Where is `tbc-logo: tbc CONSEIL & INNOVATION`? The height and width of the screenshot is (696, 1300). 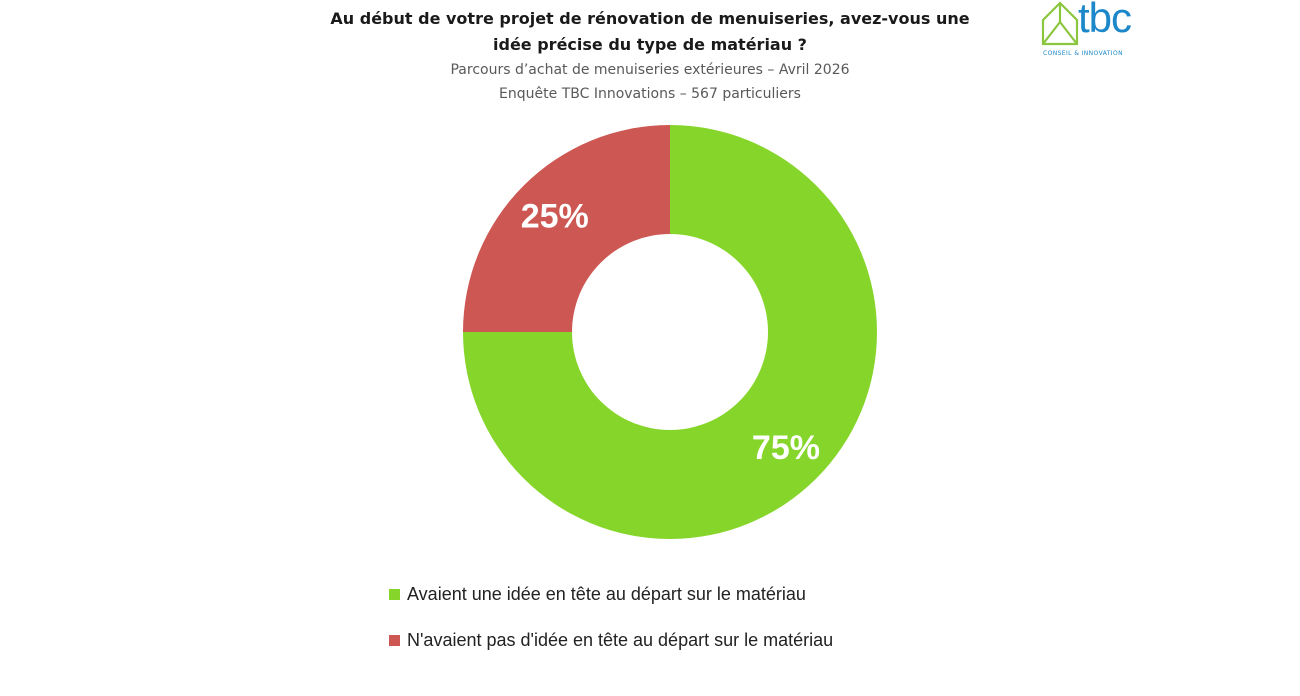
tbc-logo: tbc CONSEIL & INNOVATION is located at coordinates (1100, 30).